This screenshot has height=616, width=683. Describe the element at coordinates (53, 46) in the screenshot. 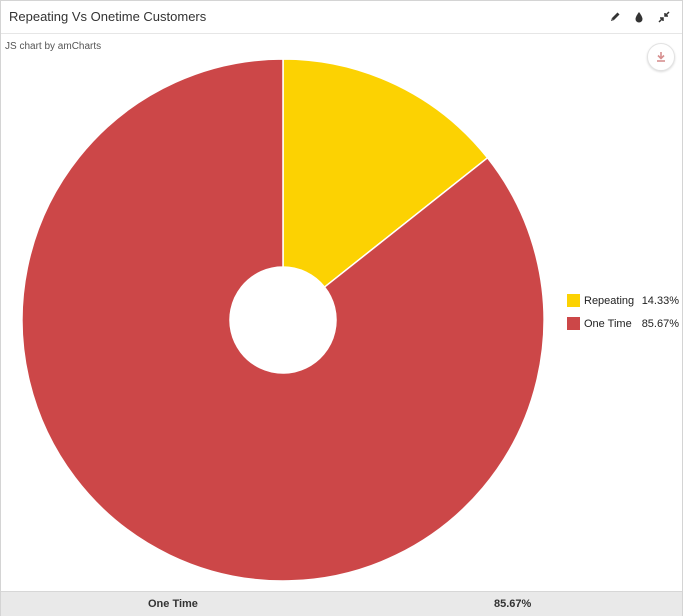

I see `chart-credit: JS chart by amCharts` at that location.